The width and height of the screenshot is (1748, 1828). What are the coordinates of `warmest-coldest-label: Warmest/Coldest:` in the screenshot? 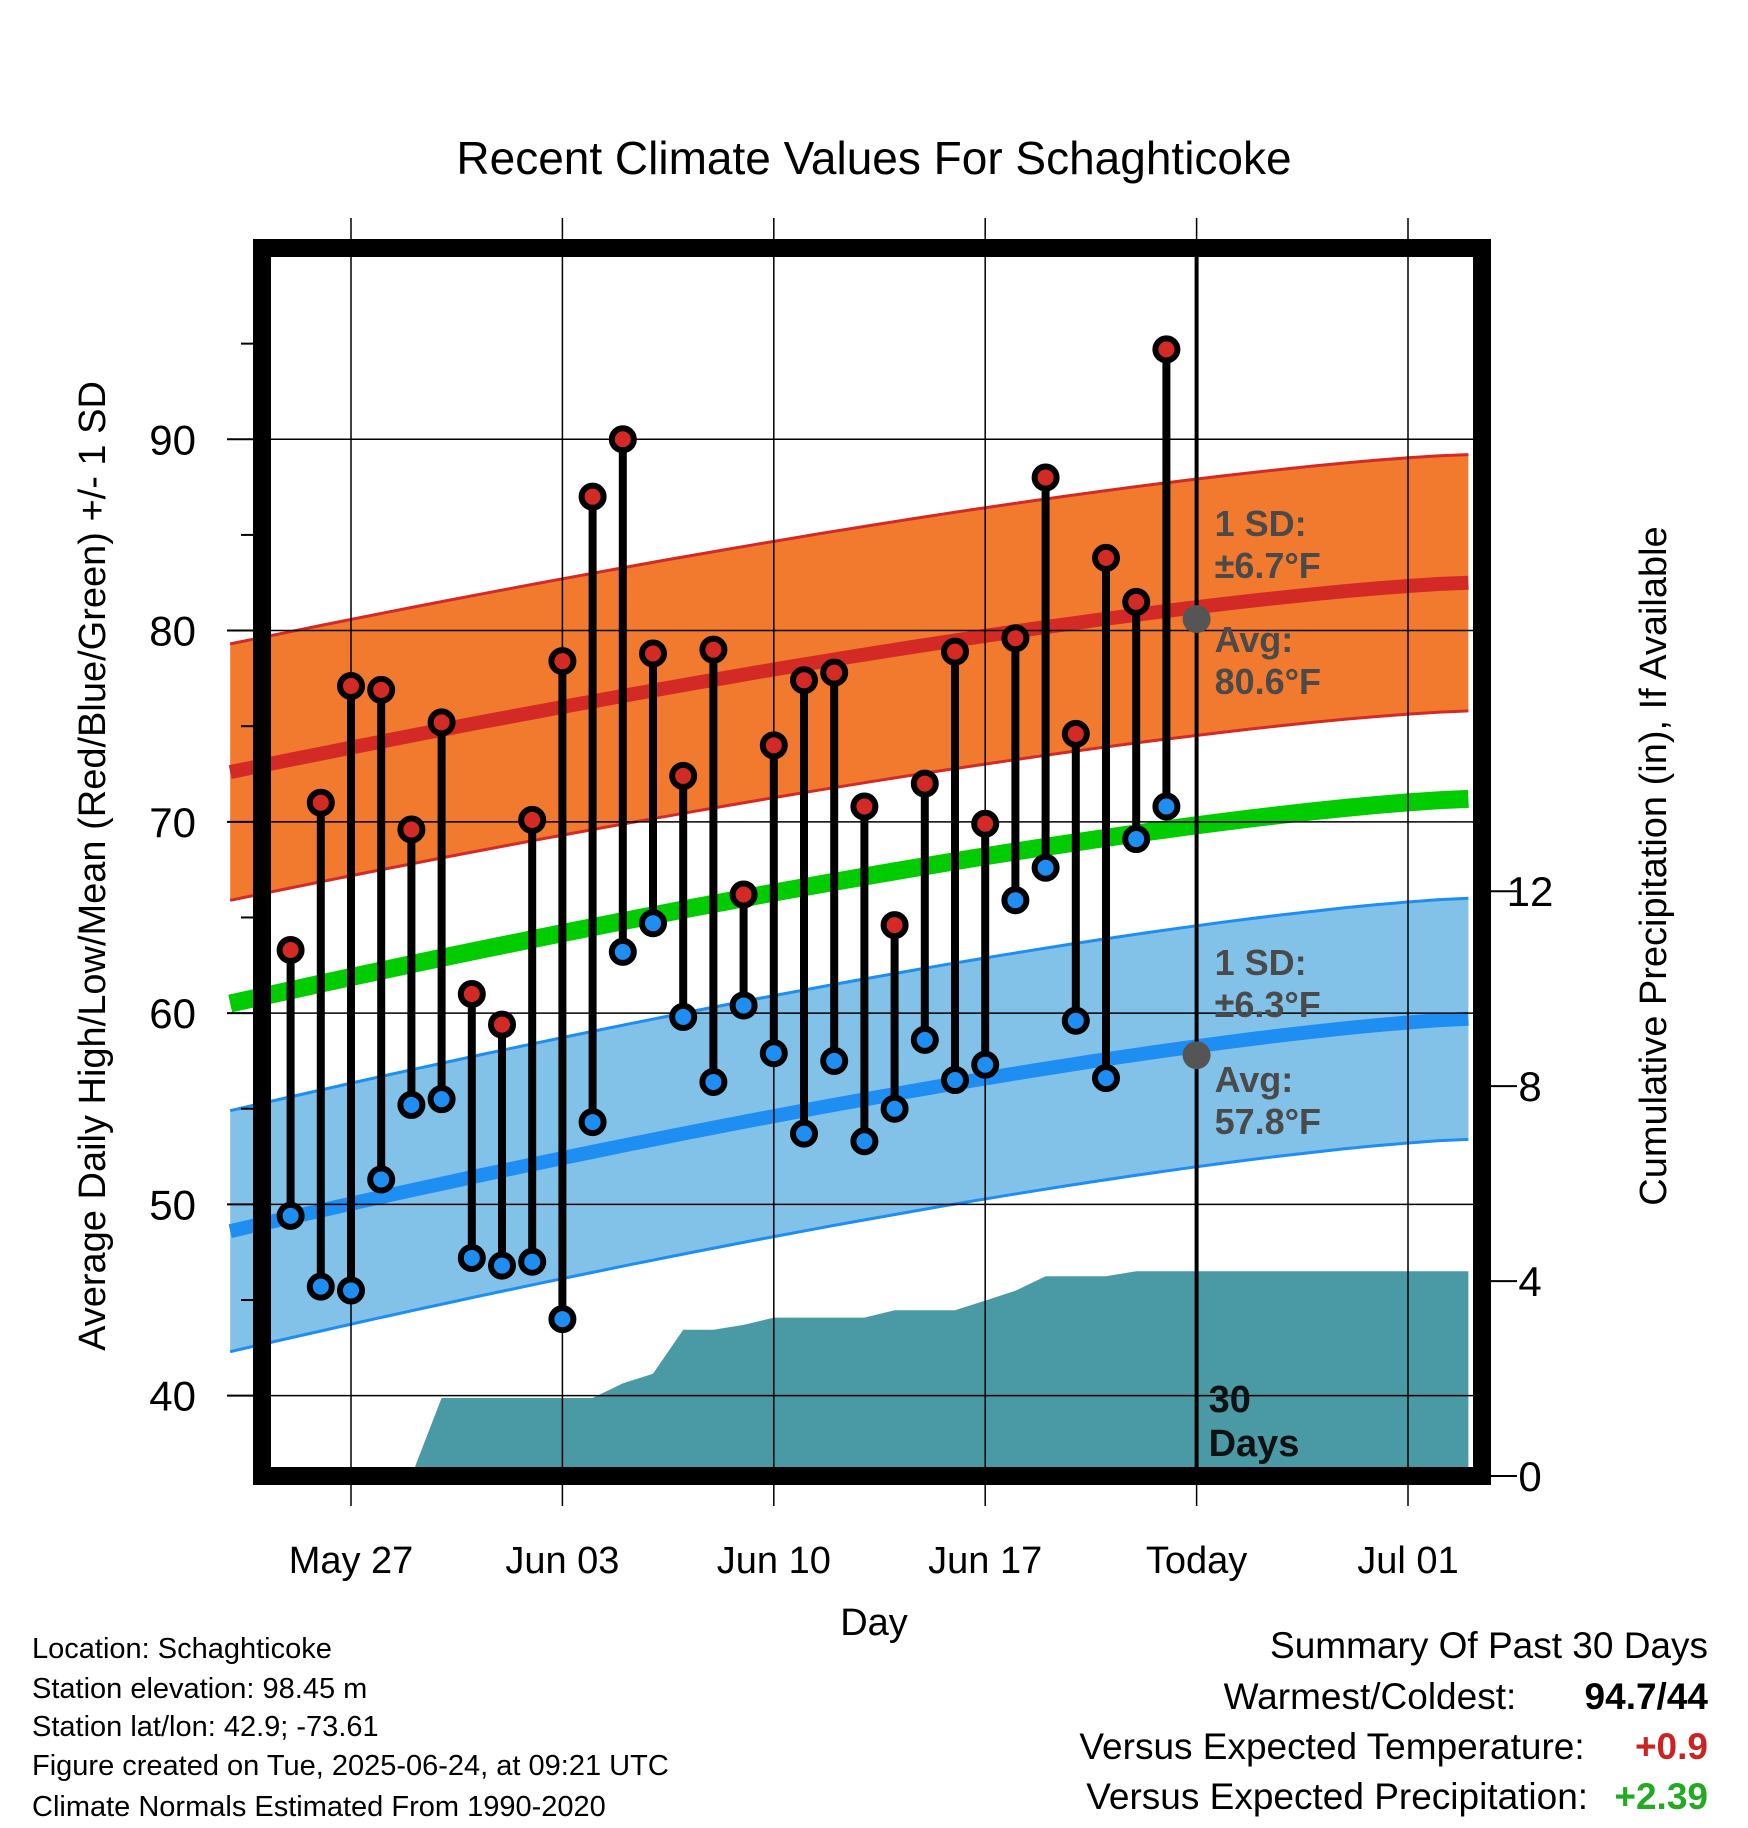 It's located at (1370, 1696).